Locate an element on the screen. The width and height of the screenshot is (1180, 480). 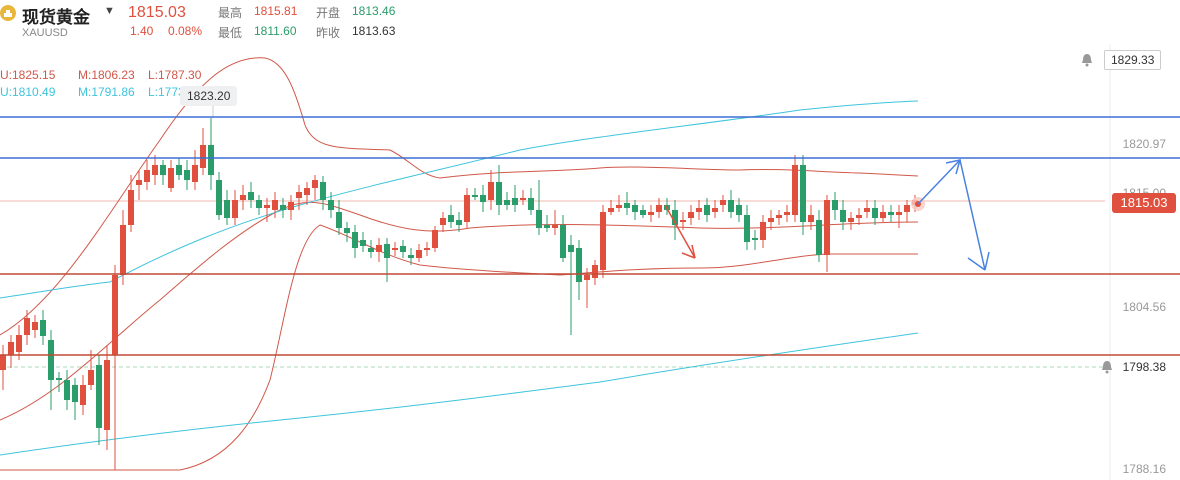
drawn-arrows is located at coordinates (827, 214).